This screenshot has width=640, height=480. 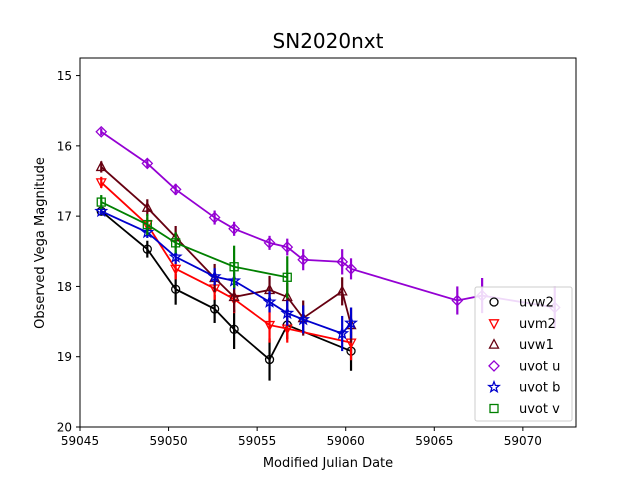 What do you see at coordinates (301, 437) in the screenshot?
I see `x-axis: 59045 59050 59055 59060 59065 59070` at bounding box center [301, 437].